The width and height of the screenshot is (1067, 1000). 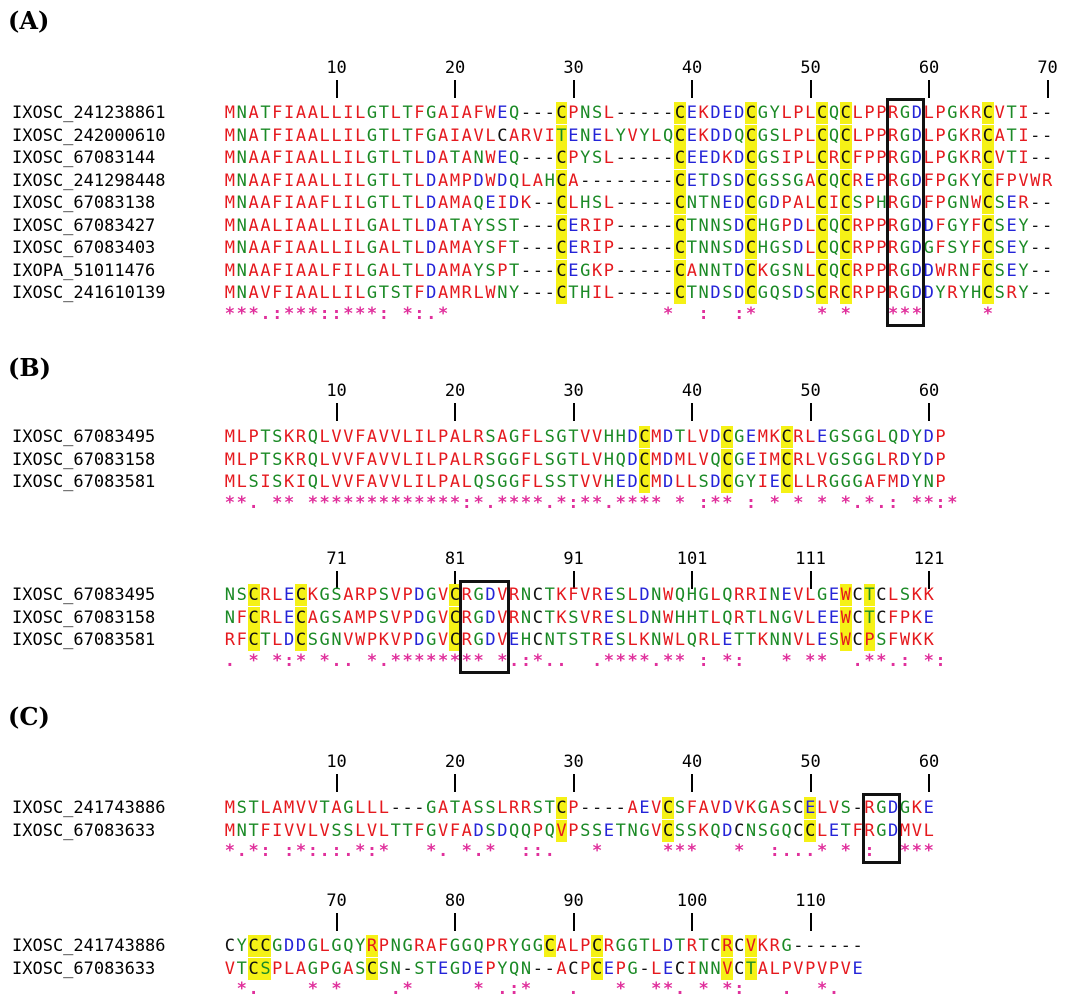 What do you see at coordinates (384, 640) in the screenshot?
I see `residue: K` at bounding box center [384, 640].